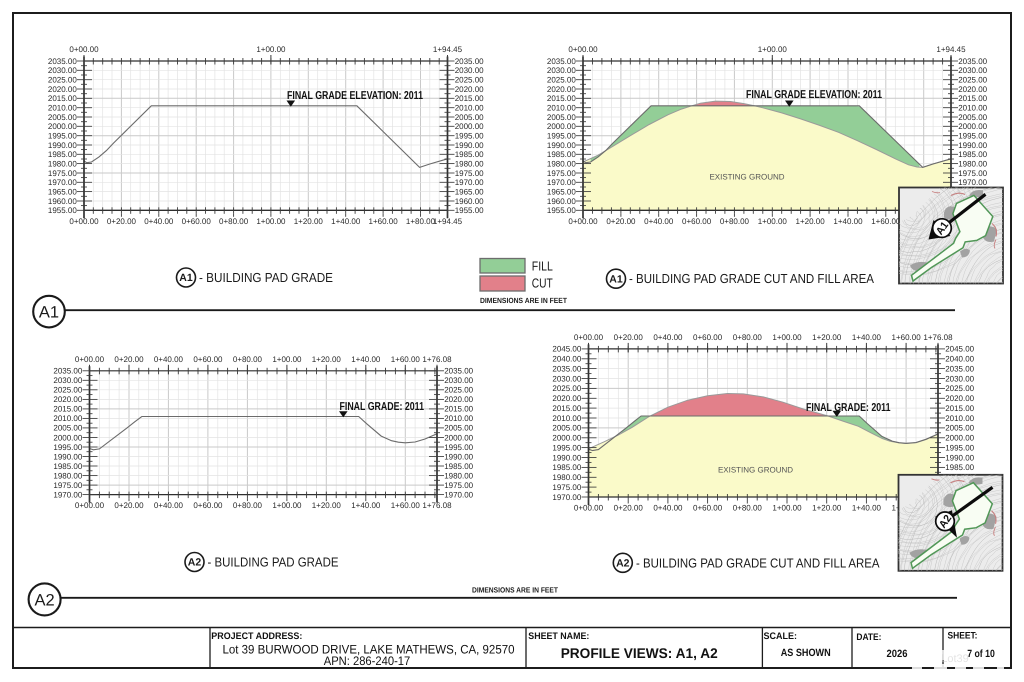 The image size is (1024, 682). What do you see at coordinates (897, 654) in the screenshot?
I see `svg-text: 2026` at bounding box center [897, 654].